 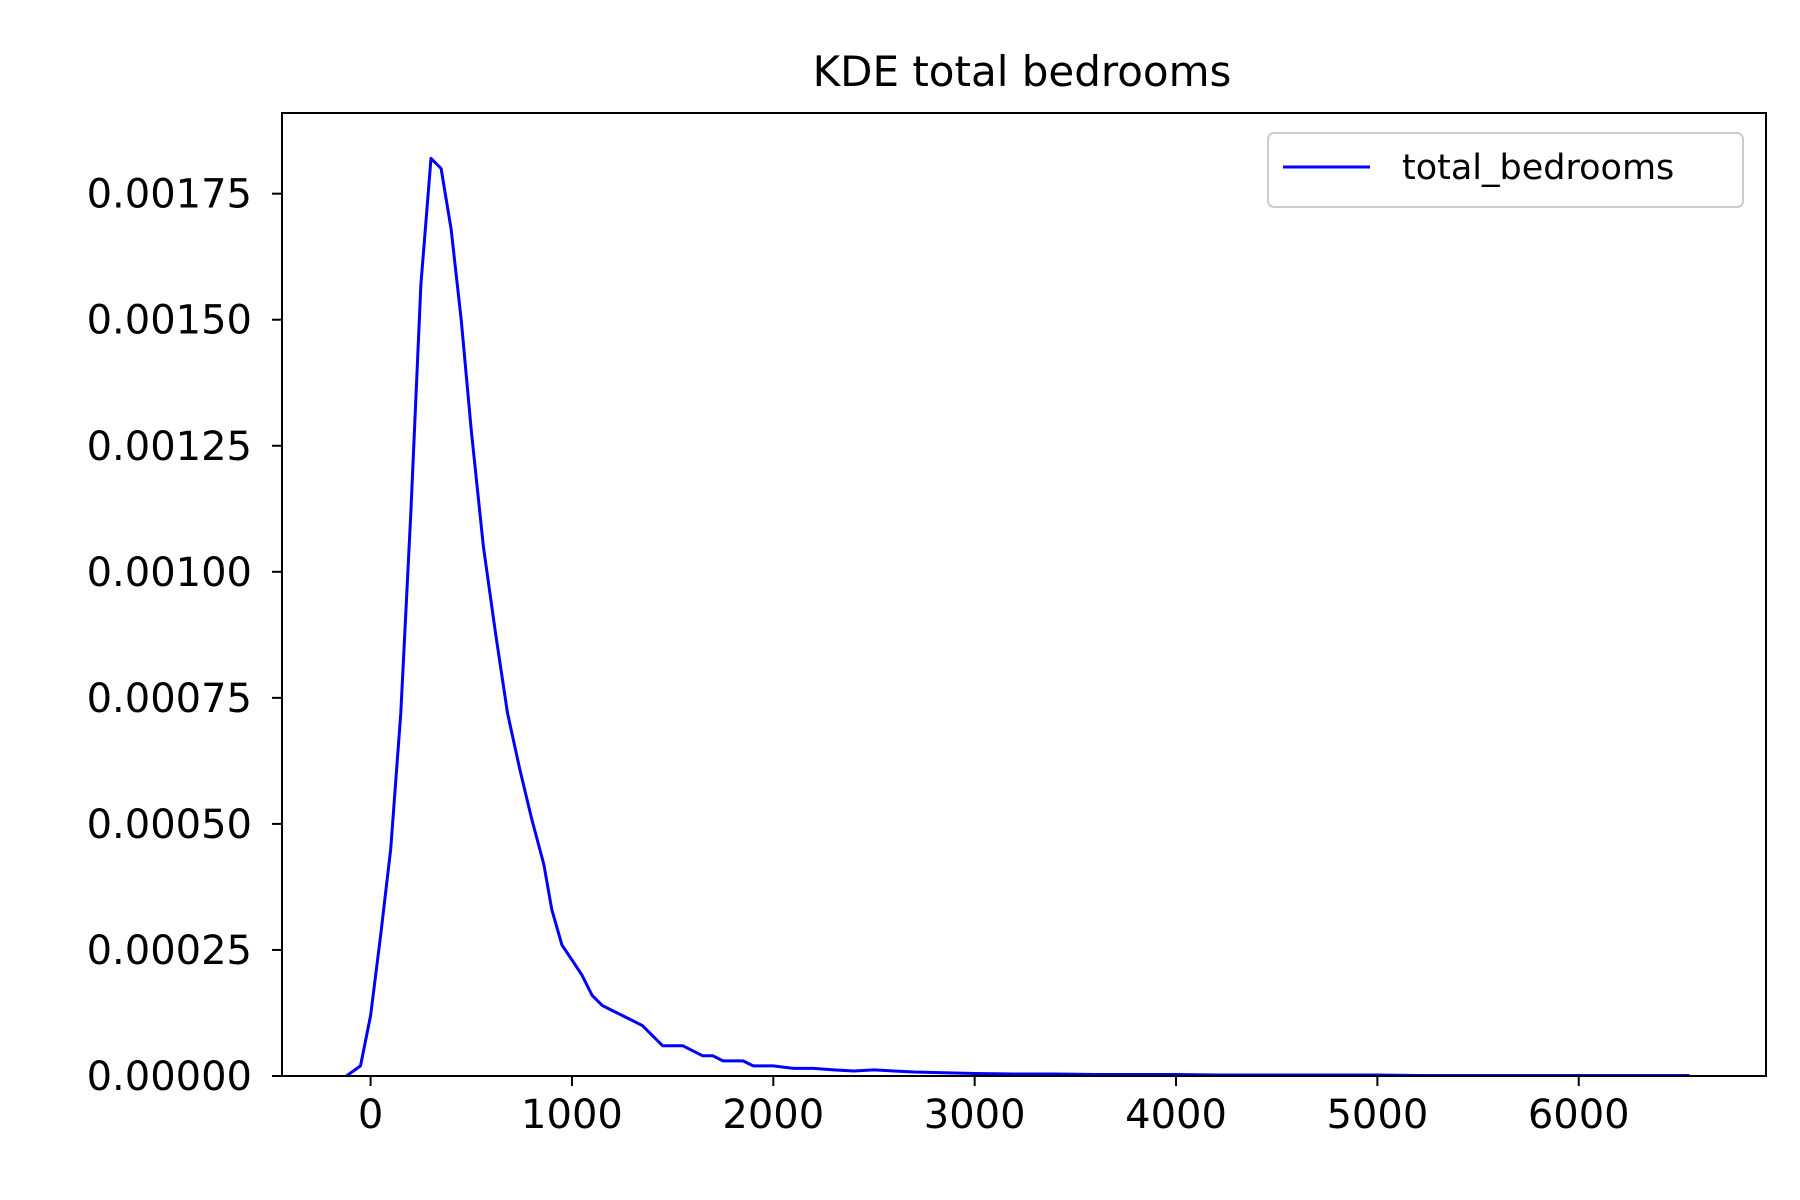 What do you see at coordinates (169, 825) in the screenshot?
I see `y-tick-label: 0.00050` at bounding box center [169, 825].